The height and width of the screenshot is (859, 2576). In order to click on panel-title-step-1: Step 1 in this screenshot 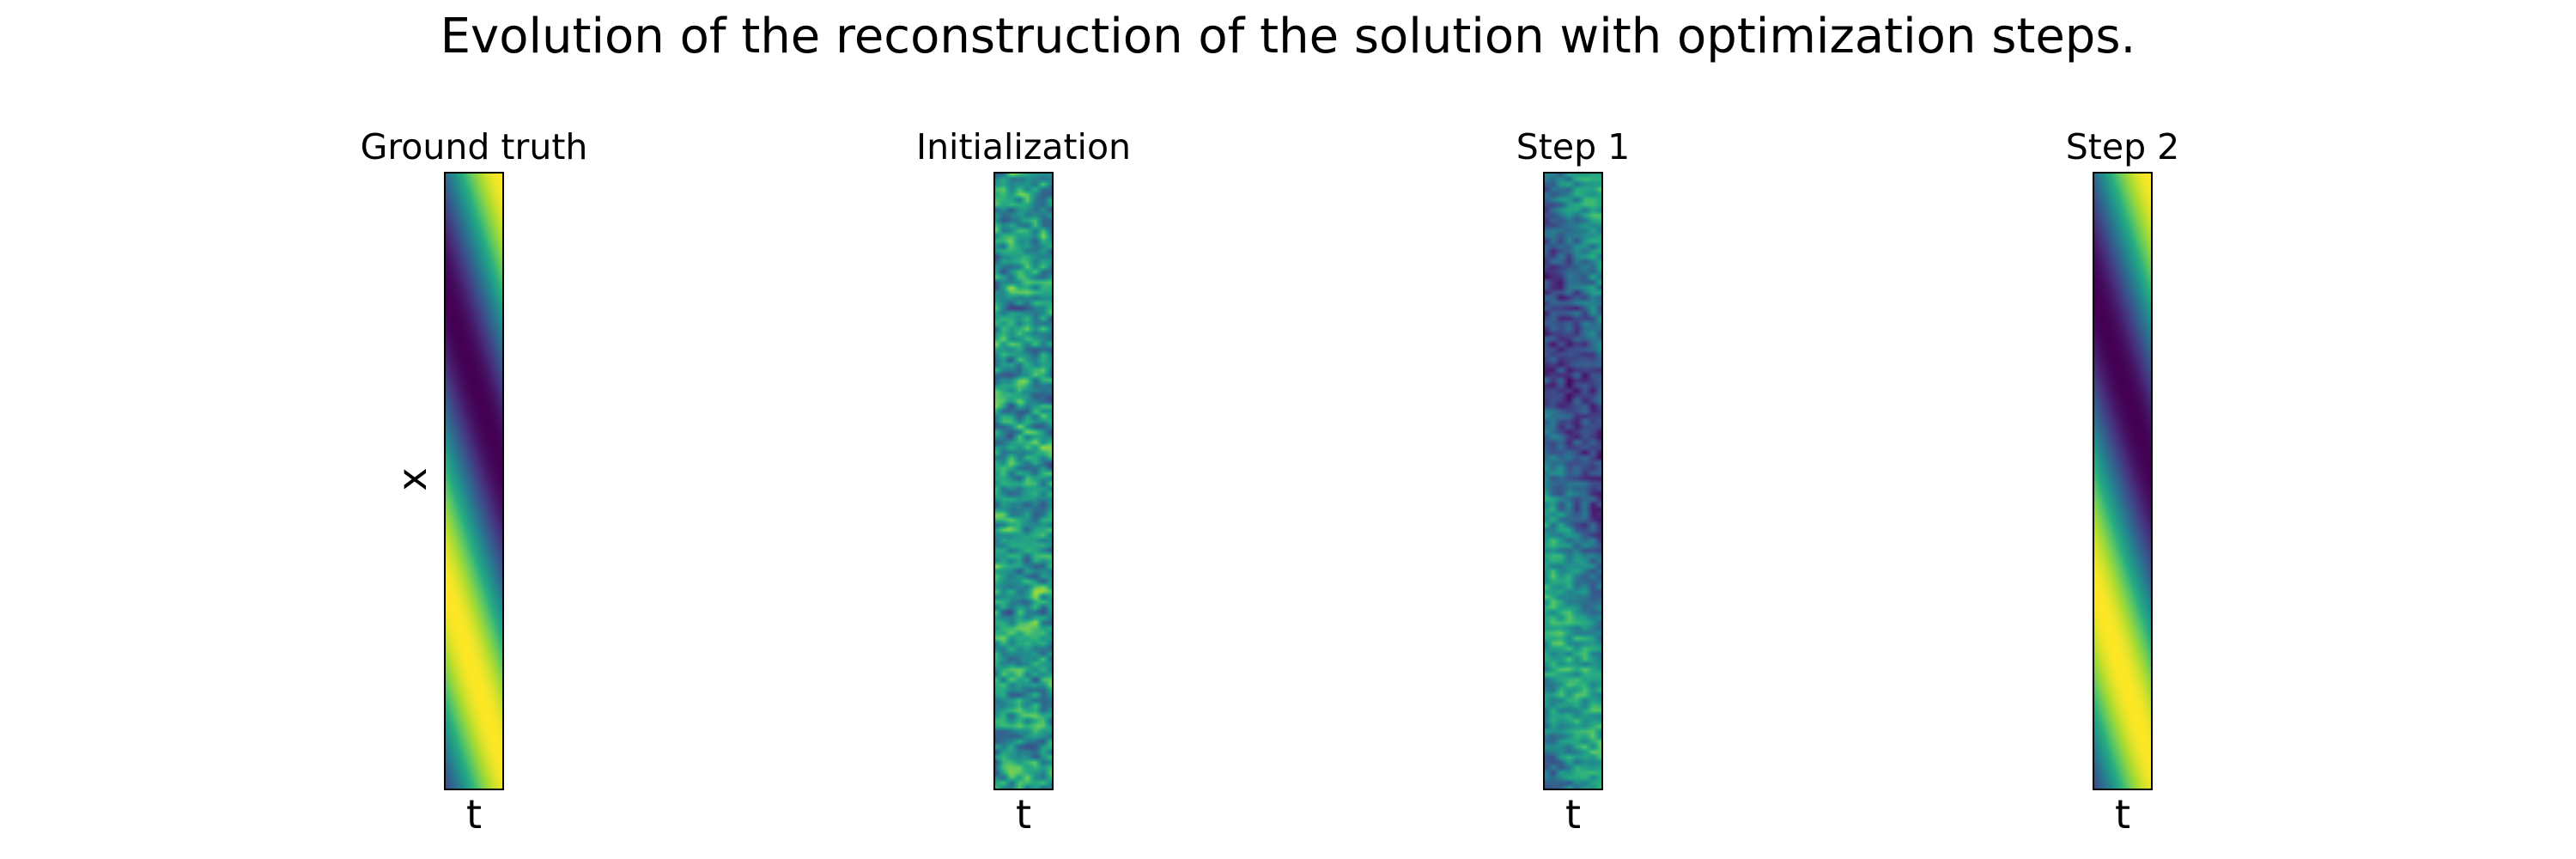, I will do `click(1573, 147)`.